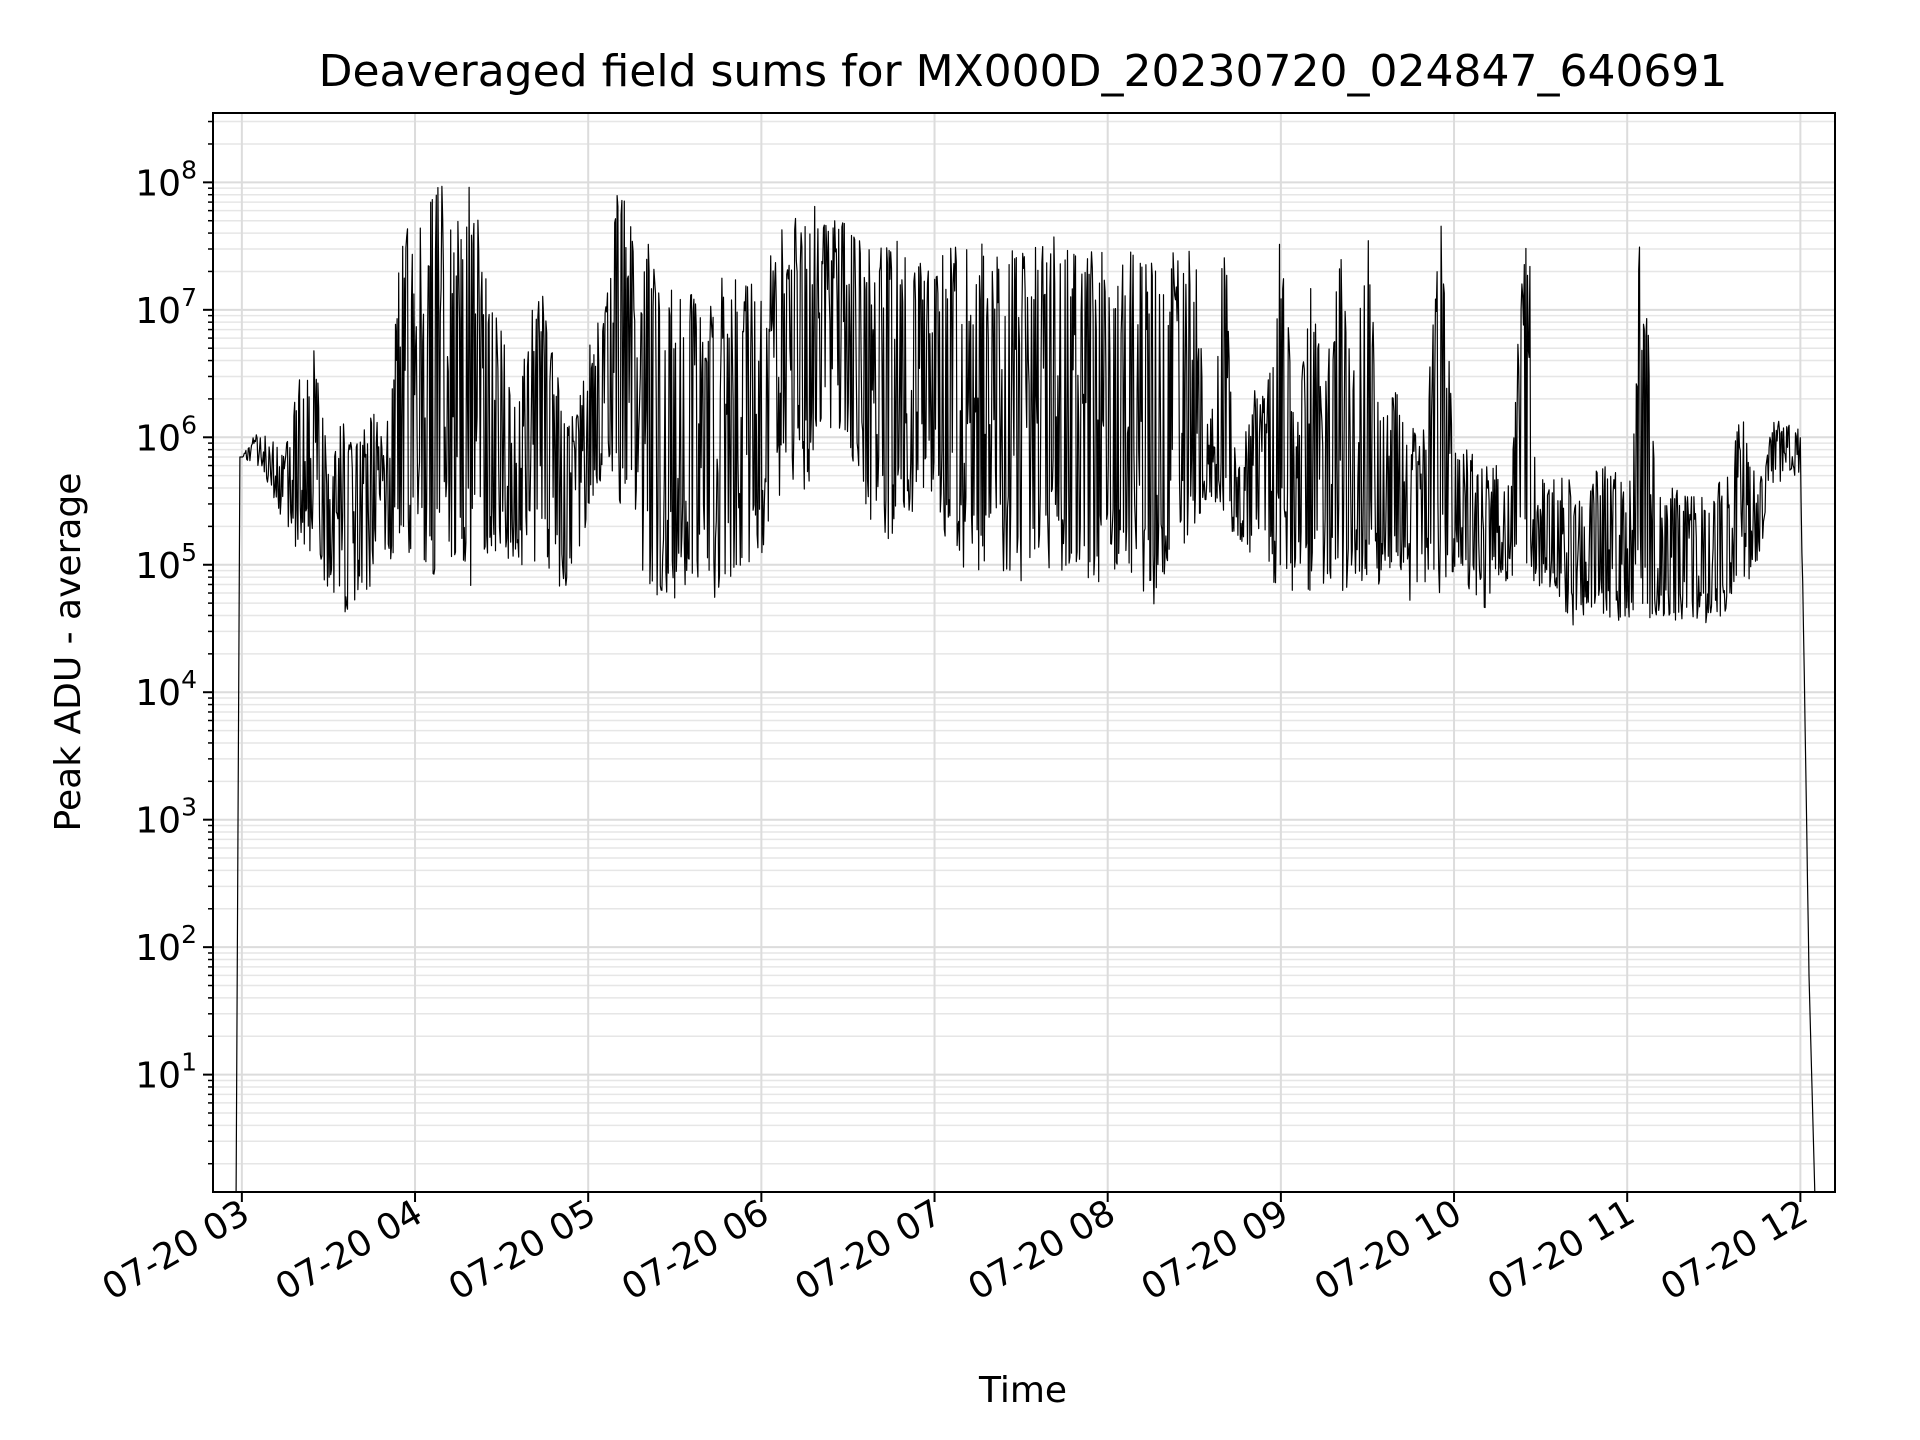  What do you see at coordinates (166, 689) in the screenshot?
I see `y-tick-label: 10⁴` at bounding box center [166, 689].